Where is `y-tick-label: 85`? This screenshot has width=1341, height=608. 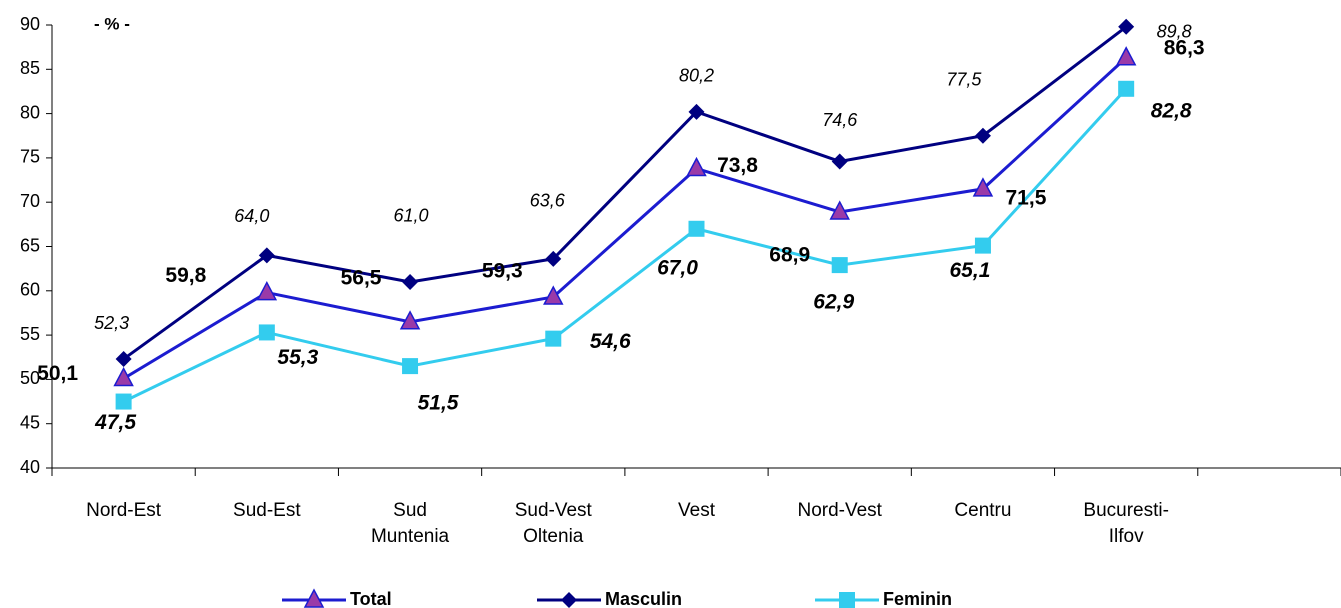 y-tick-label: 85 is located at coordinates (30, 68).